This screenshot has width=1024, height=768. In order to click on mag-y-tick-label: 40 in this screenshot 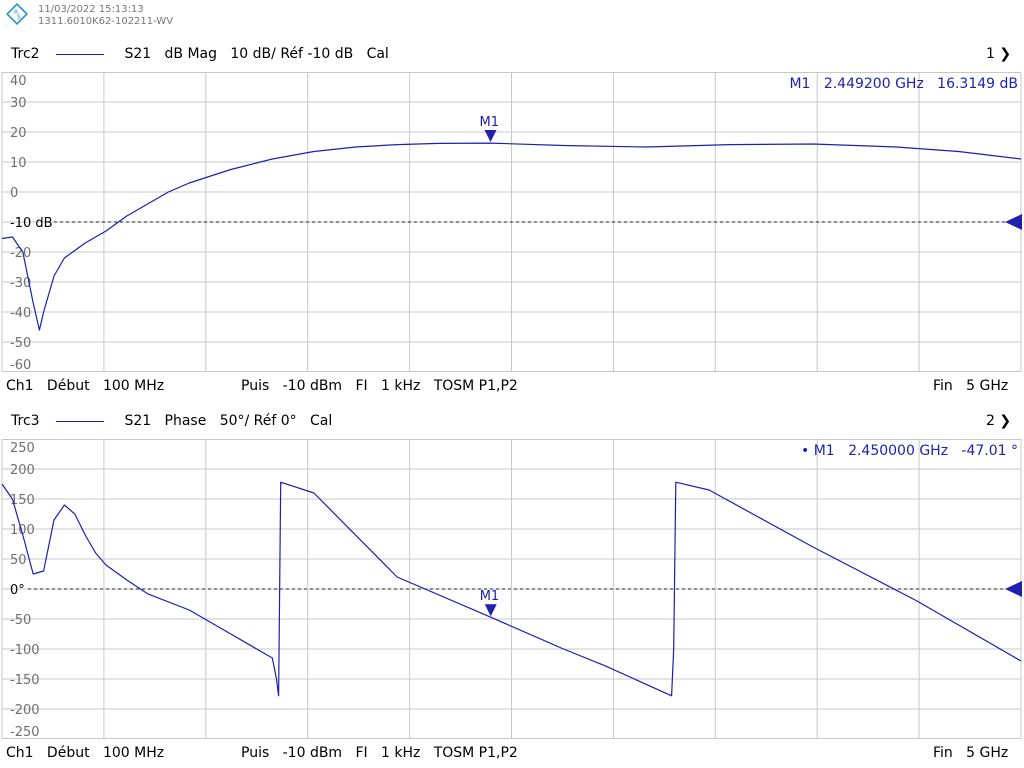, I will do `click(18, 81)`.